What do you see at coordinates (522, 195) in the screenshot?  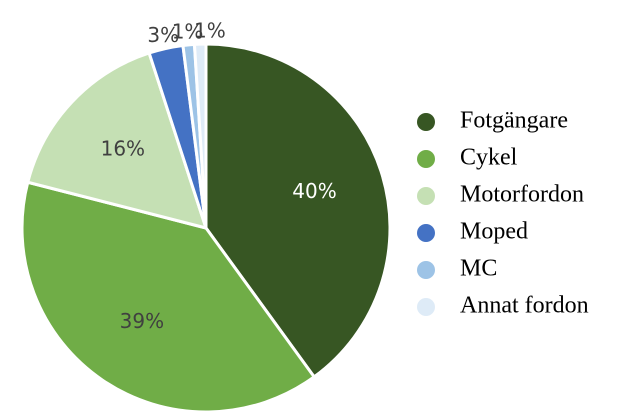 I see `legend-label: Motorfordon` at bounding box center [522, 195].